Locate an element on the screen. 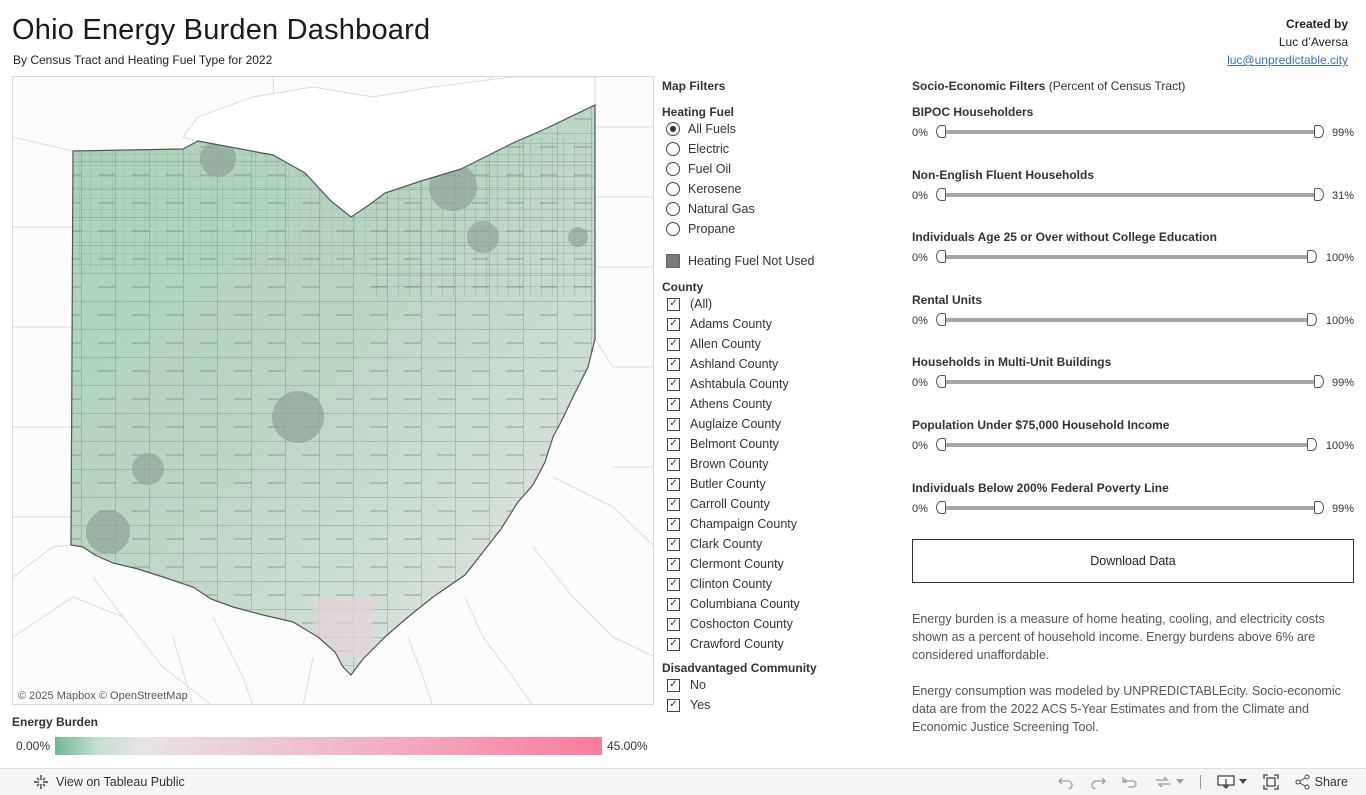 This screenshot has height=795, width=1366. county-item: ✓ Auglaize County is located at coordinates (777, 424).